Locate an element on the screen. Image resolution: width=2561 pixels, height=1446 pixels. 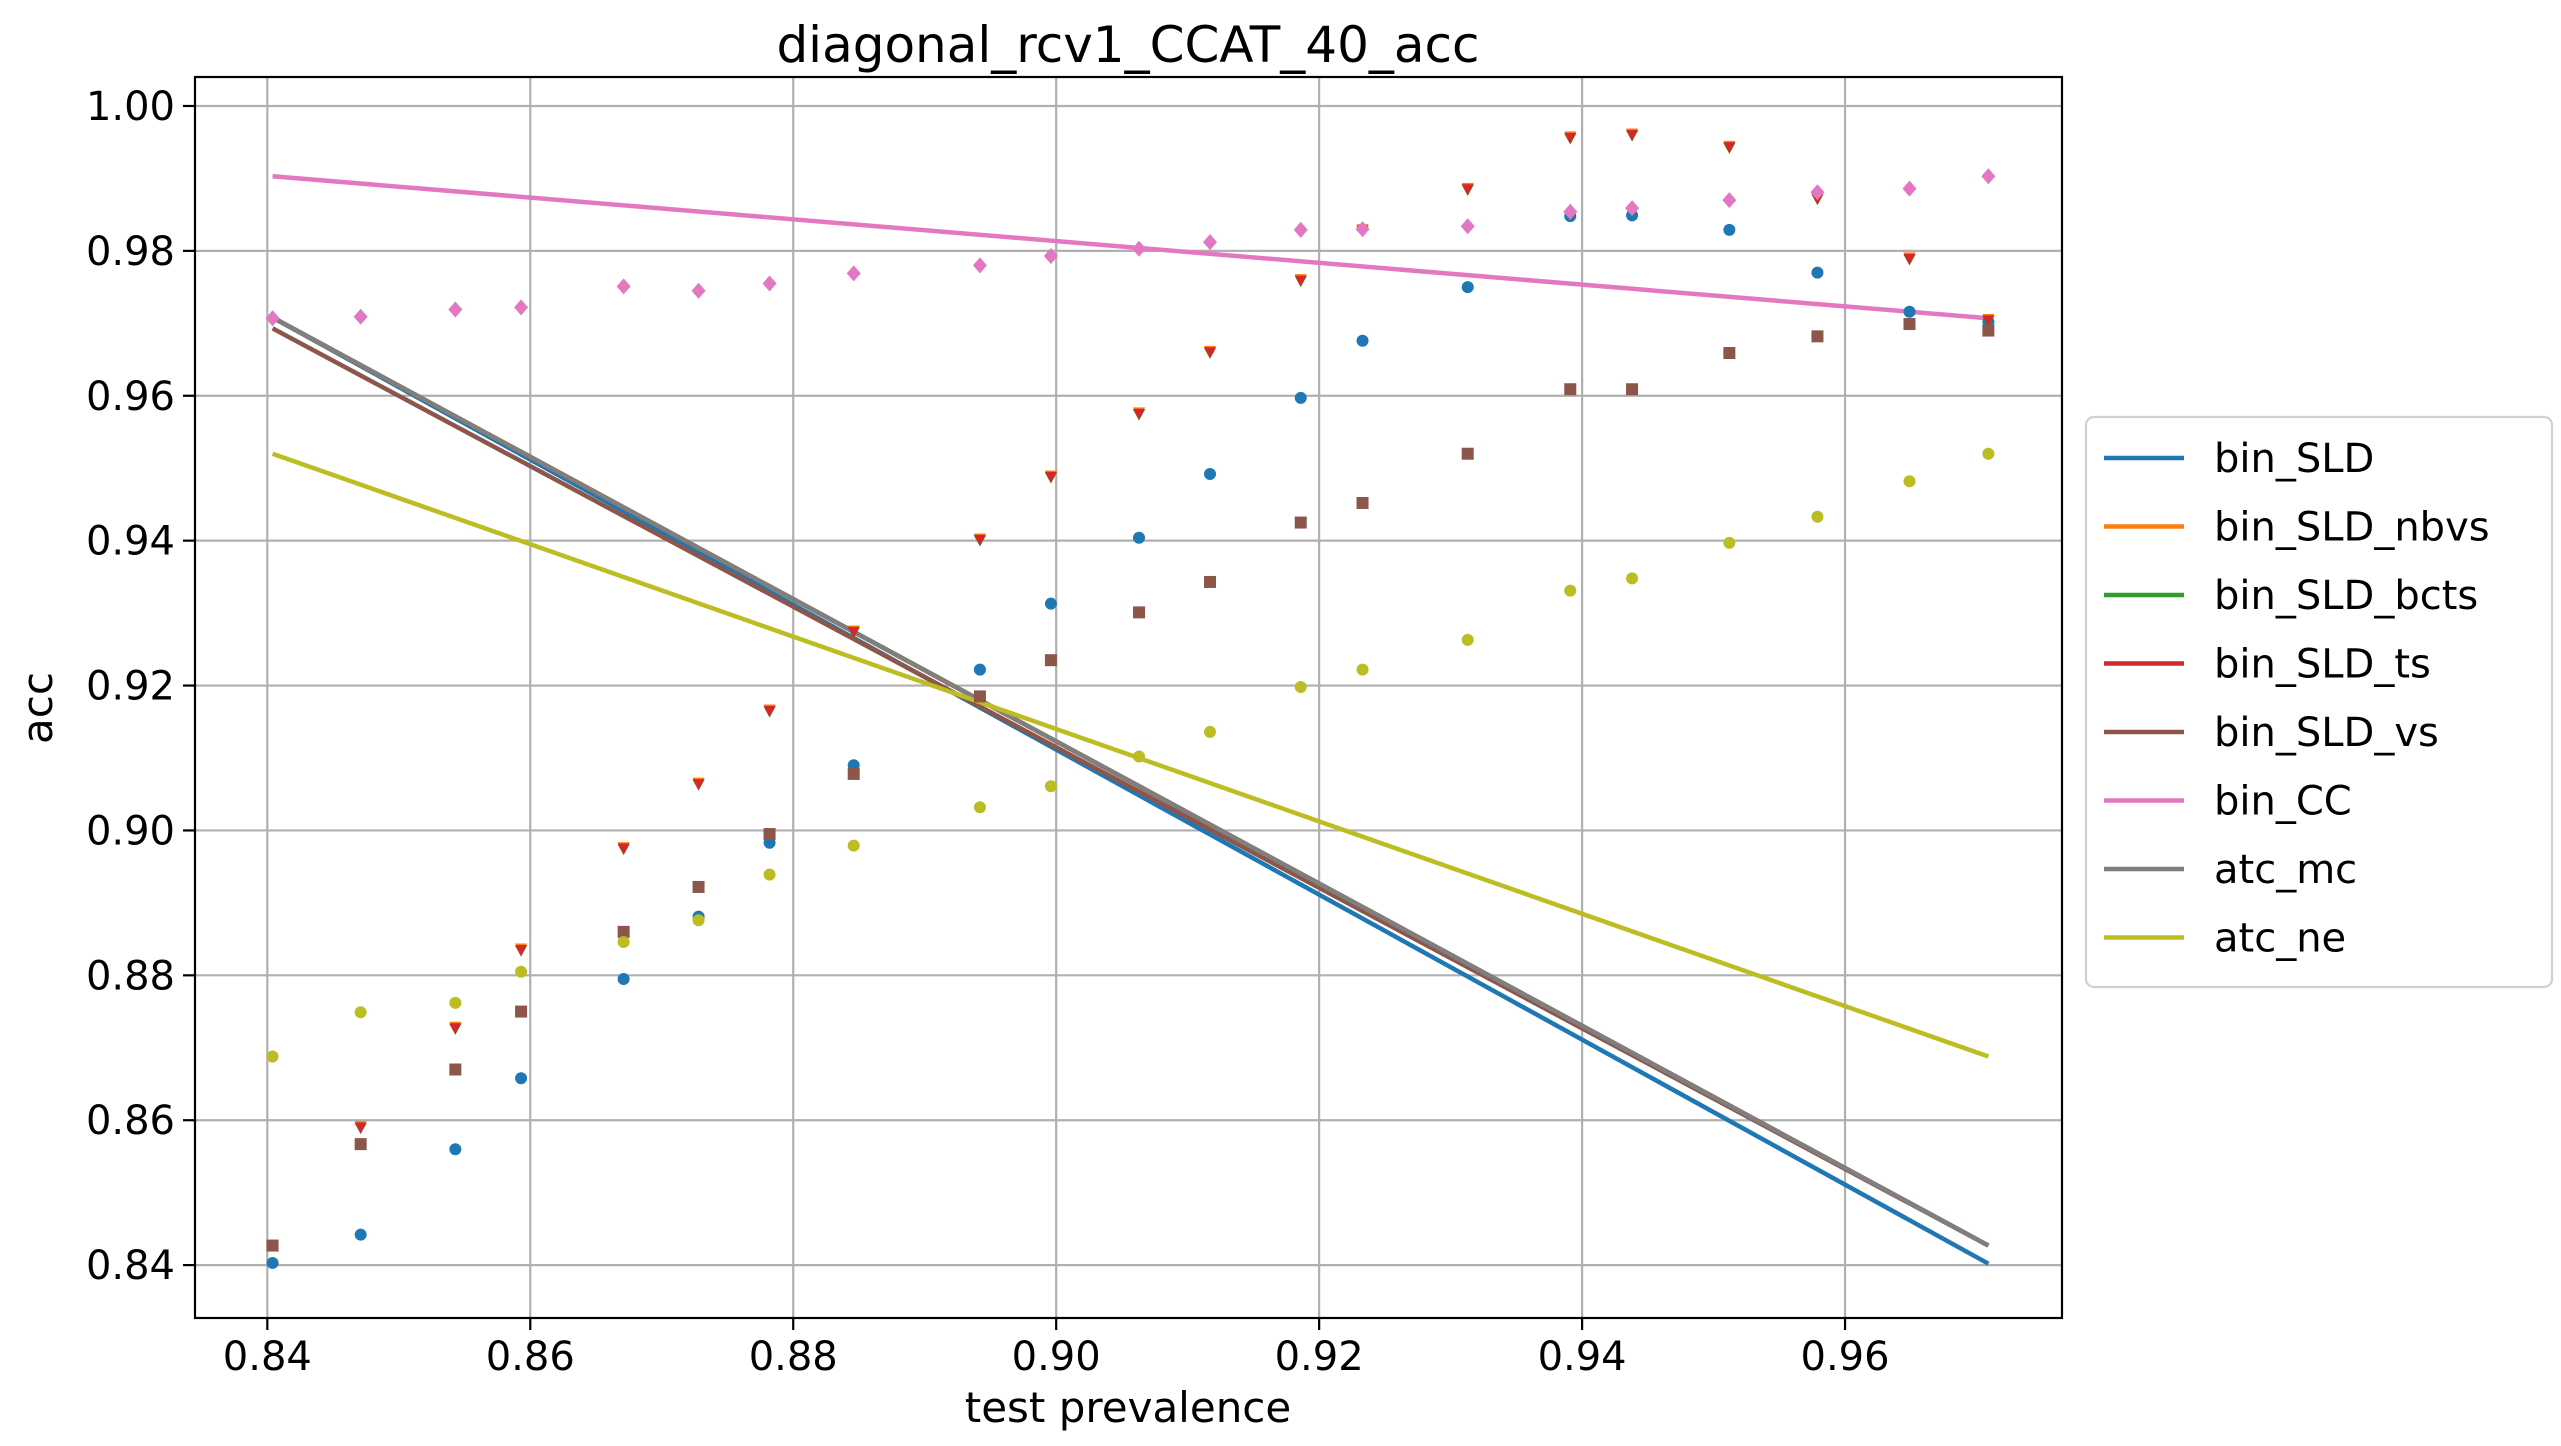
legend-label-bin-sld-ts: bin_SLD_ts is located at coordinates (2322, 665).